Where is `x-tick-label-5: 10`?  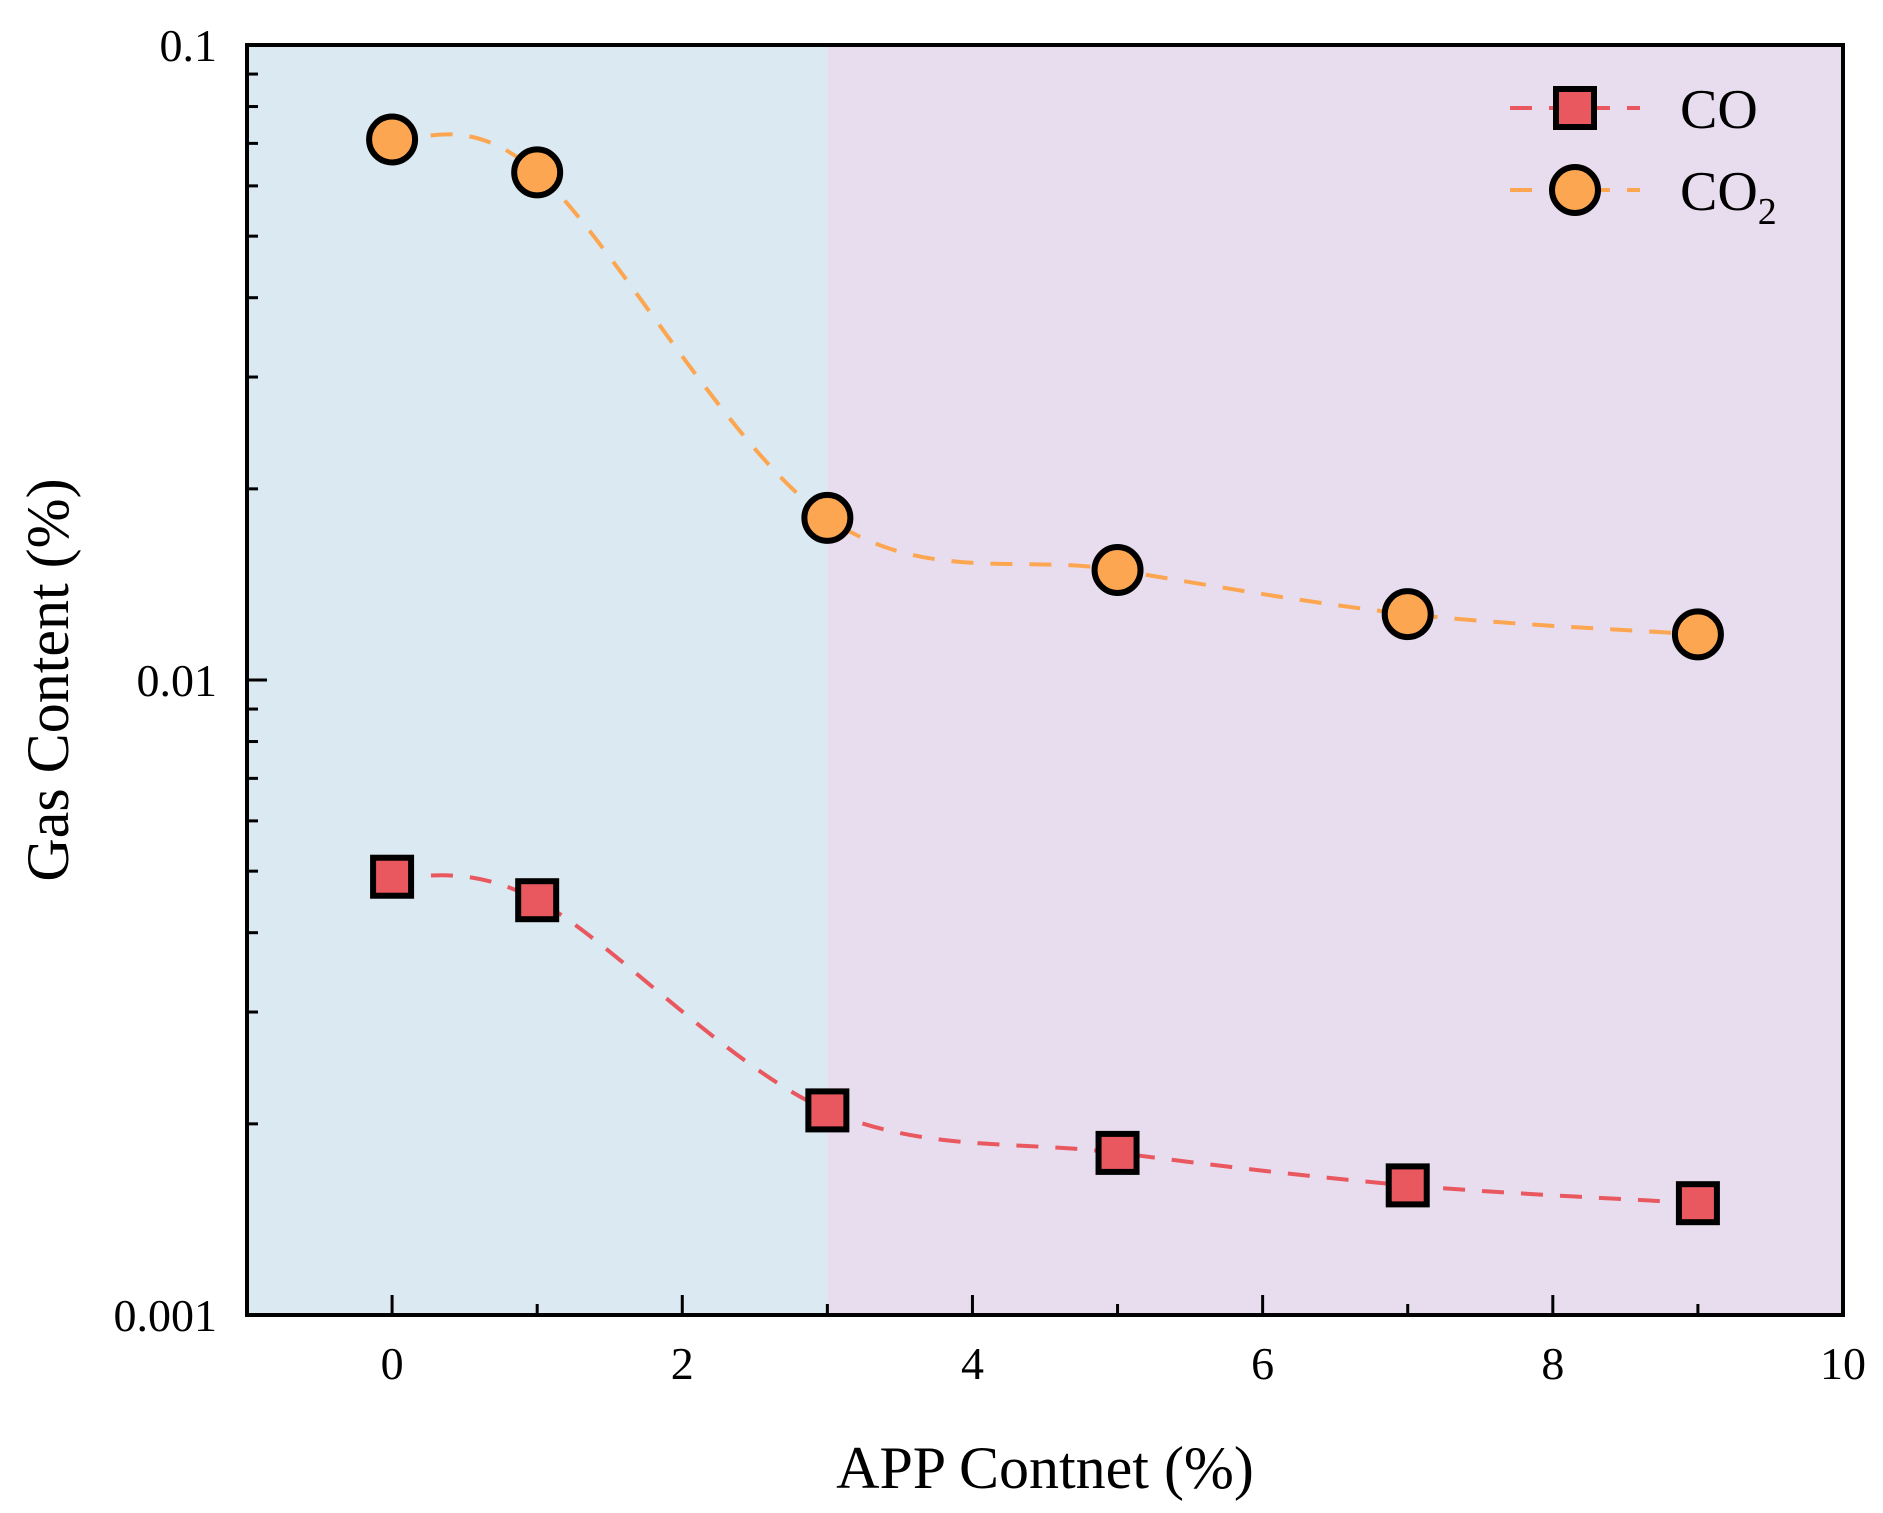 x-tick-label-5: 10 is located at coordinates (1843, 1363).